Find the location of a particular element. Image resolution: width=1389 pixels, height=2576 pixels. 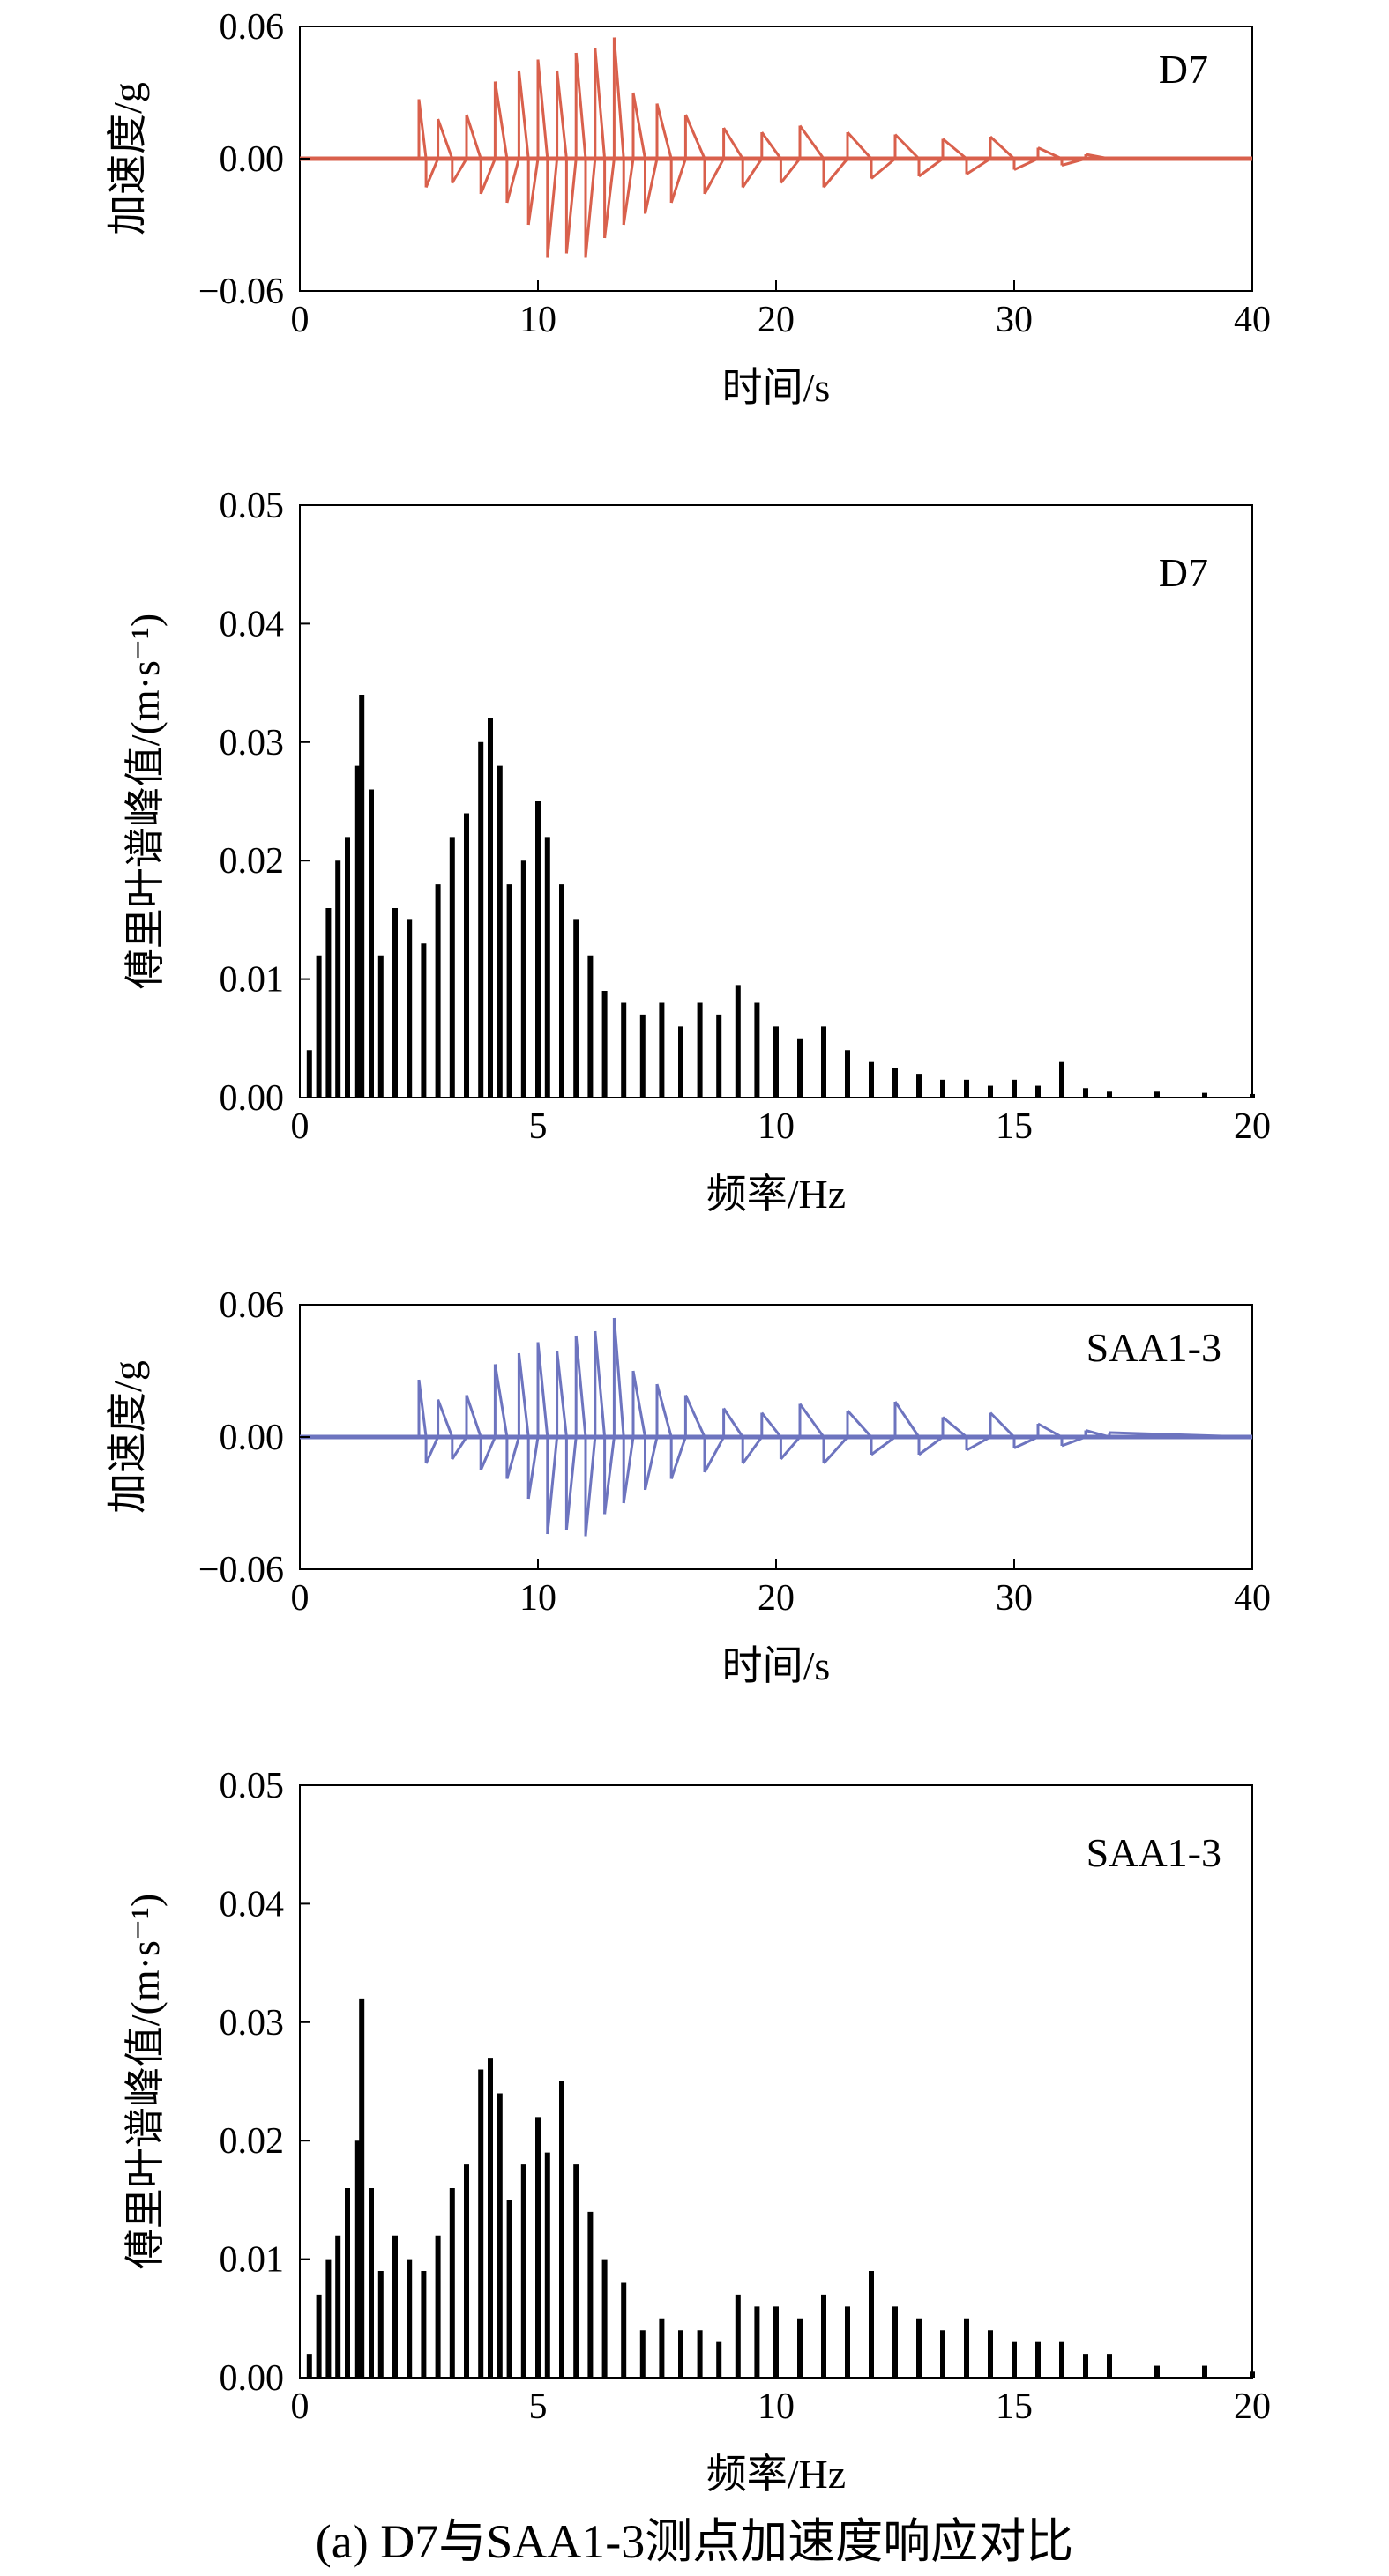

x-axis-label: 时间/s is located at coordinates (776, 1665).